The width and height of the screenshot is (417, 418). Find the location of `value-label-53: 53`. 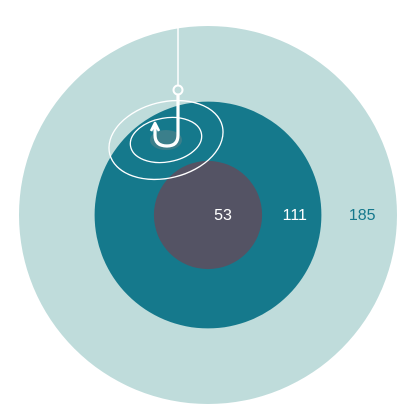

value-label-53: 53 is located at coordinates (223, 215).